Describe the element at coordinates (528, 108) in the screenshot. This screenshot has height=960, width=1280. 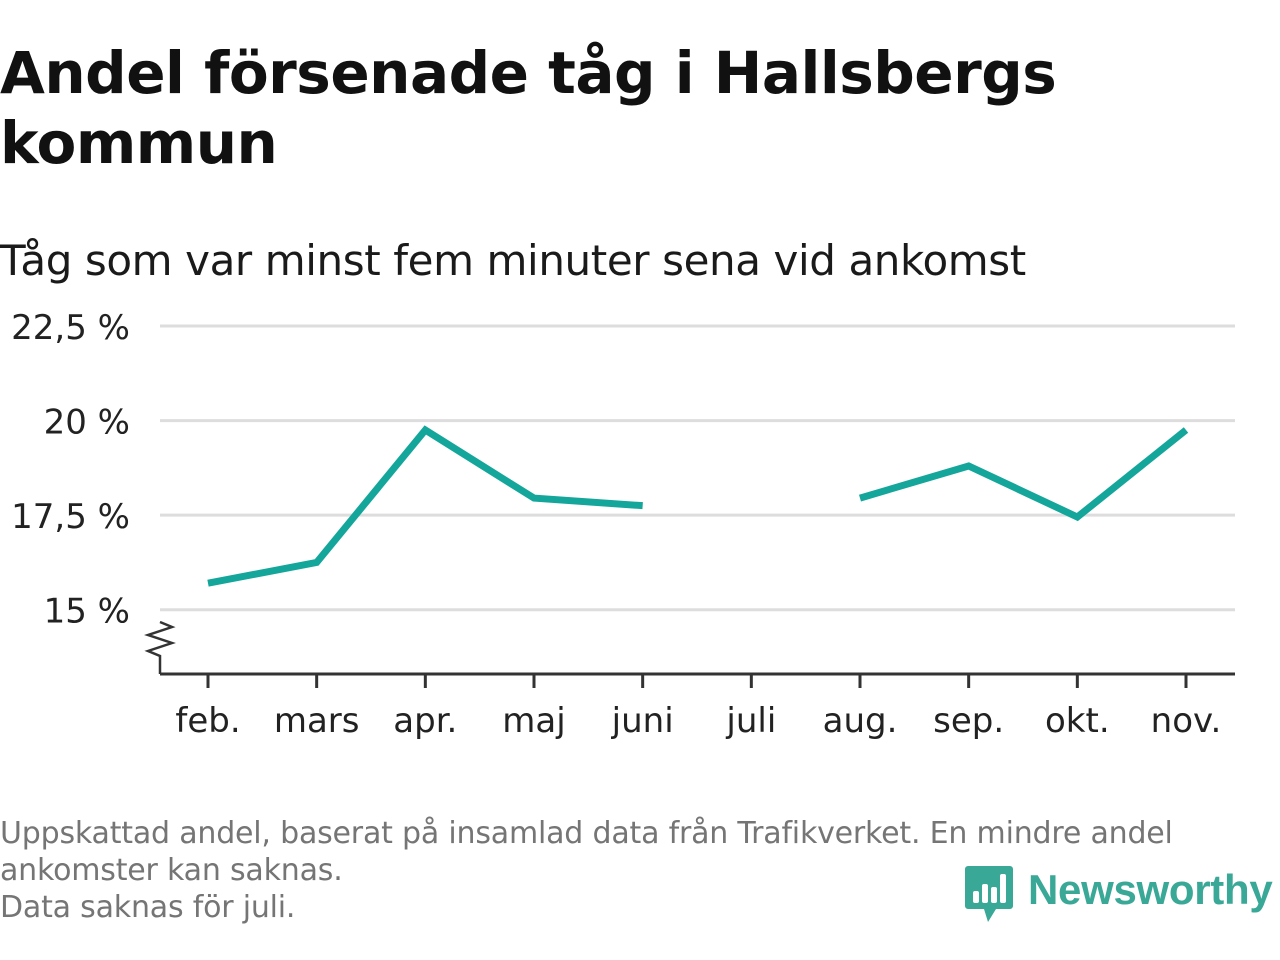
I see `chart-title: Andel försenade tåg i Hallsbergs kommun` at that location.